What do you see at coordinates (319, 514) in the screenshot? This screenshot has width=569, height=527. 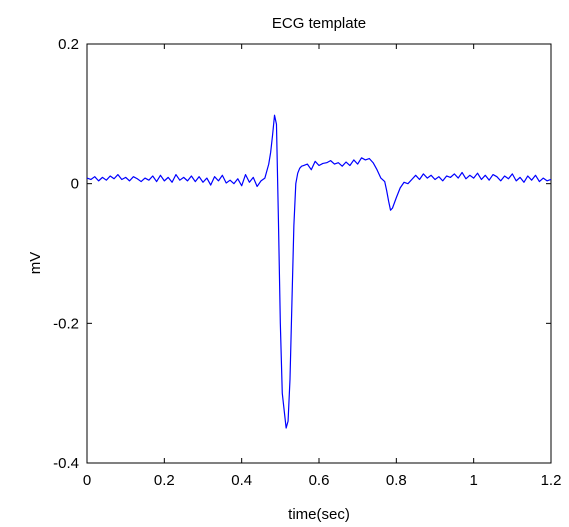 I see `x-axis-label: time(sec)` at bounding box center [319, 514].